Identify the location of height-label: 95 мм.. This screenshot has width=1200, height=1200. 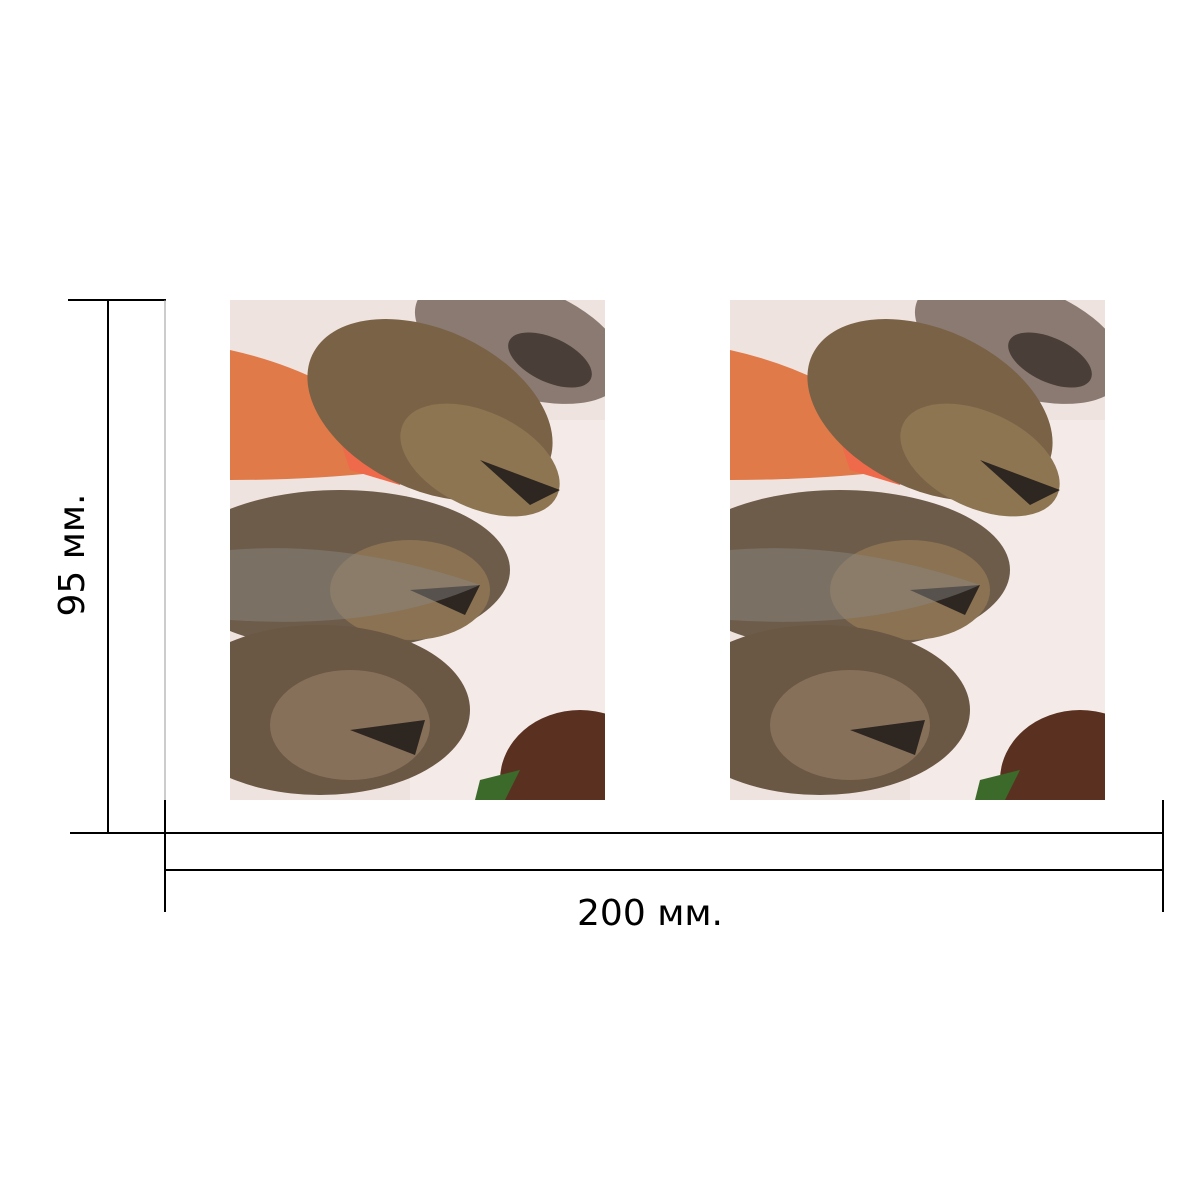
(72, 554).